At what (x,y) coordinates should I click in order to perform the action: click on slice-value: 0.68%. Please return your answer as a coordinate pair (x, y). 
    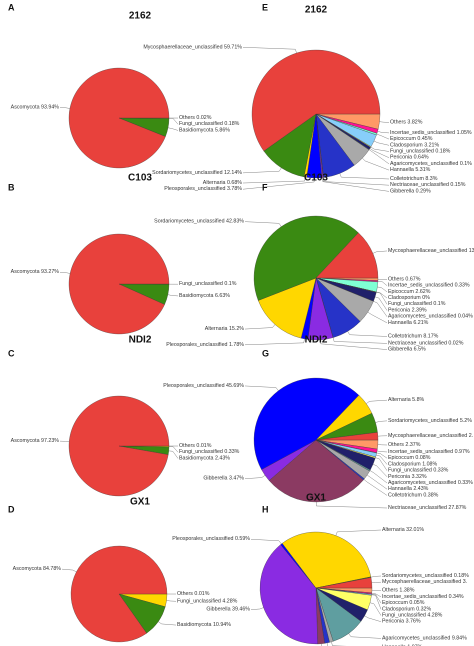
    Looking at the image, I should click on (234, 183).